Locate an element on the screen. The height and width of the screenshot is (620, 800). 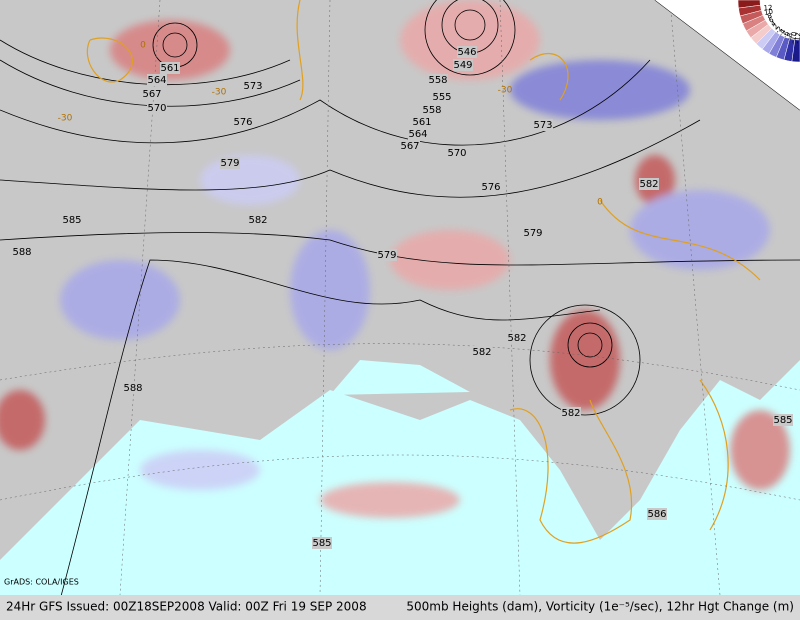
colorbar-label: -4 is located at coordinates (782, 32).